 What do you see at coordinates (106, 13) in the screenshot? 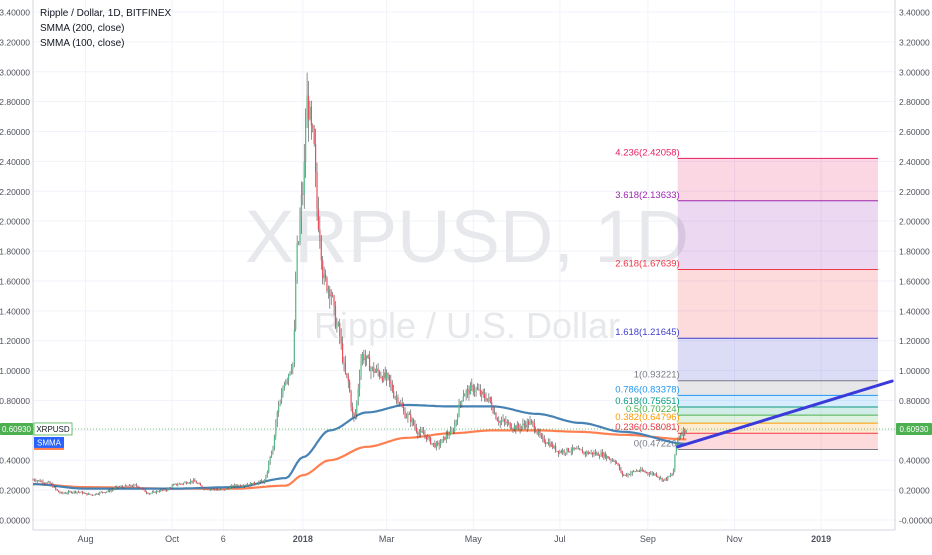
I see `chart-title: Ripple / Dollar, 1D, BITFINEX` at bounding box center [106, 13].